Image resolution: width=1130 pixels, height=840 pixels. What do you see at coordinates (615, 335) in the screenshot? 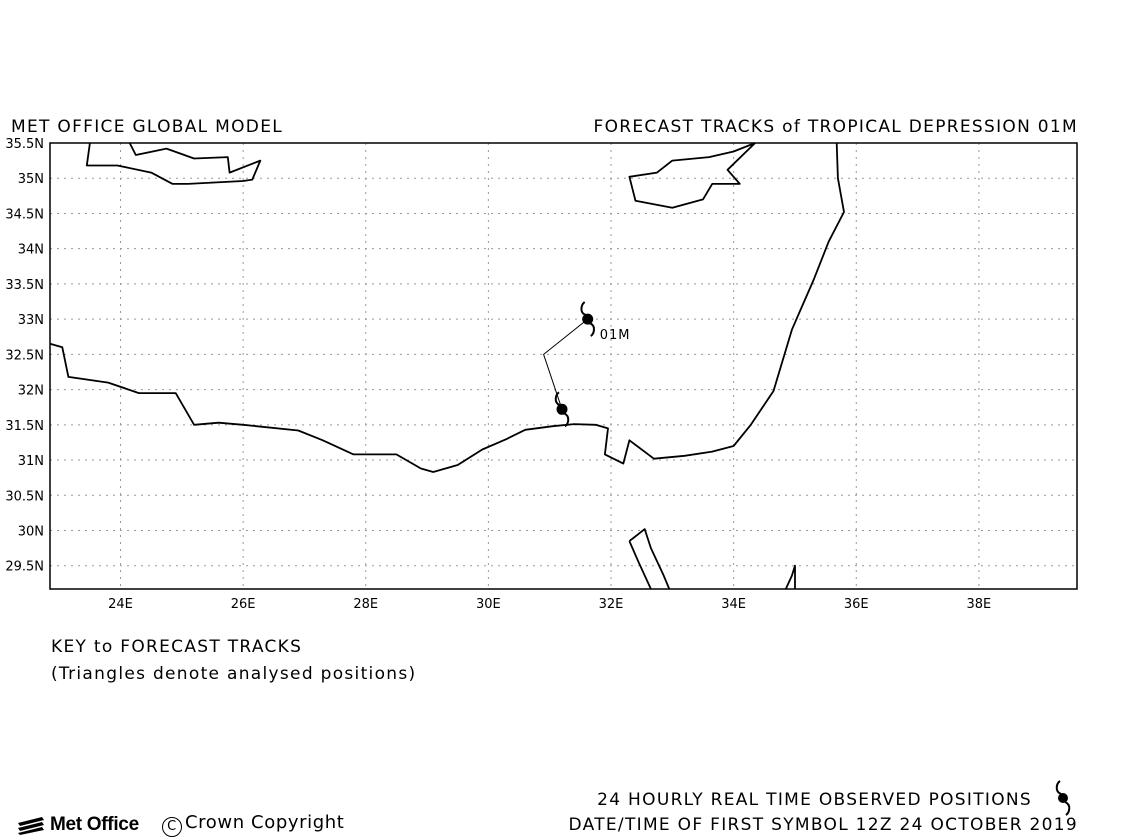
I see `storm-label: 01M` at bounding box center [615, 335].